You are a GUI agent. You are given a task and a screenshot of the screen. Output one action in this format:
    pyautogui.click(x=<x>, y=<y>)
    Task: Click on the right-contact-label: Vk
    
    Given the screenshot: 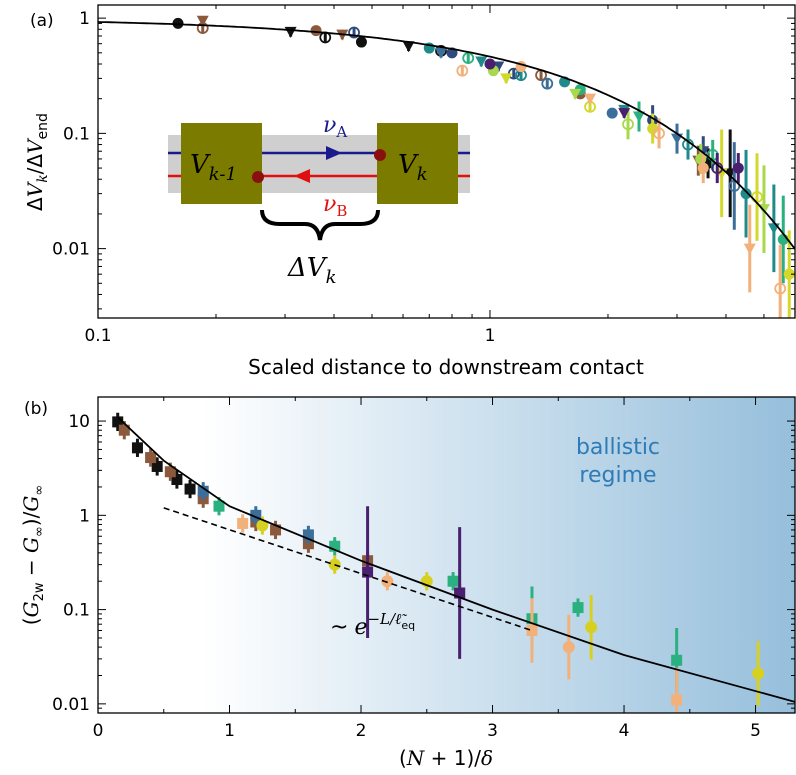 What is the action you would take?
    pyautogui.click(x=413, y=167)
    